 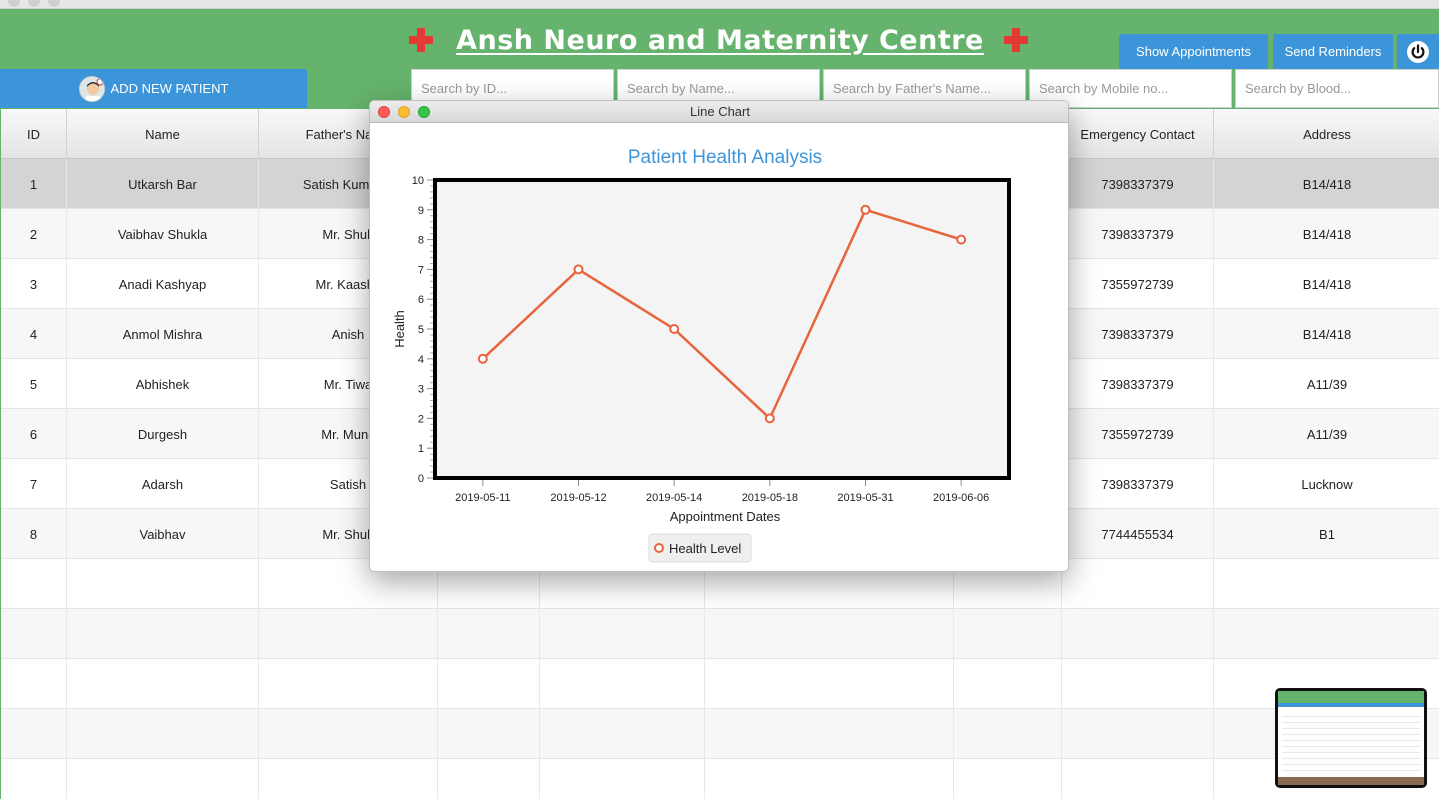 I want to click on x-tick-label: 2019-05-18, so click(x=770, y=498).